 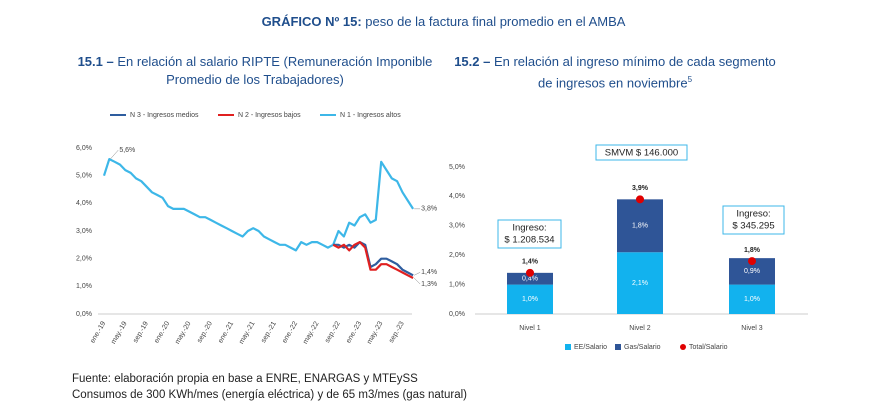 I want to click on reference-box, so click(x=641, y=152).